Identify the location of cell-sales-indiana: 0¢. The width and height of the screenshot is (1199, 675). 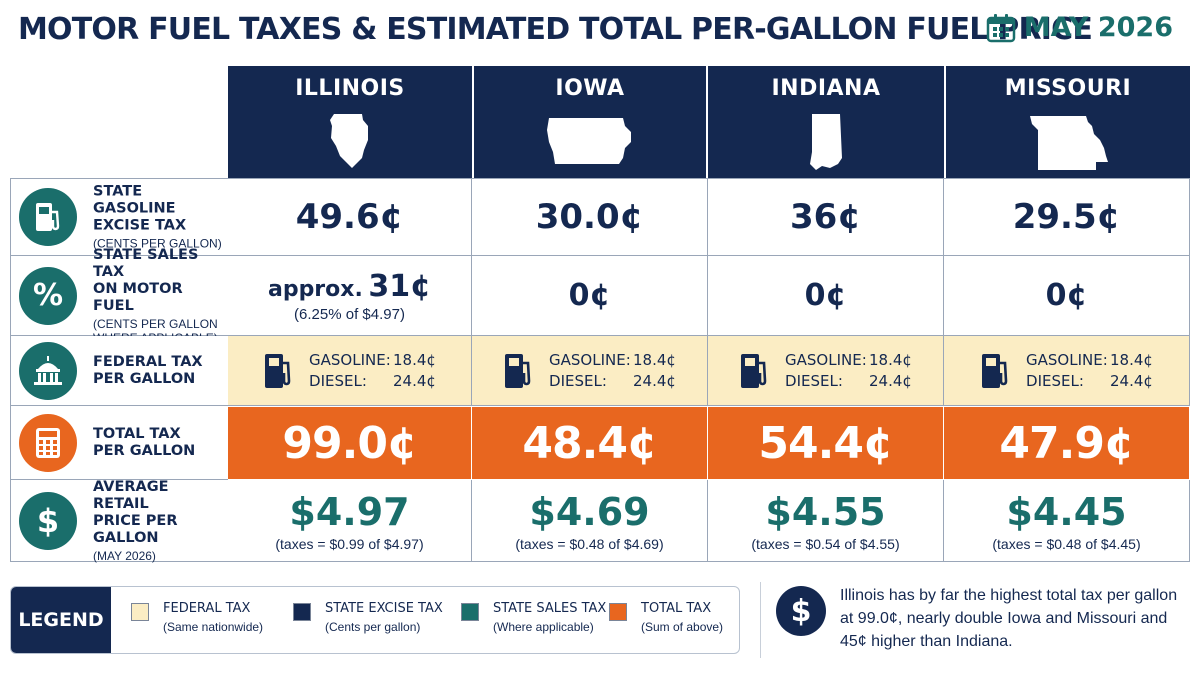
(826, 296).